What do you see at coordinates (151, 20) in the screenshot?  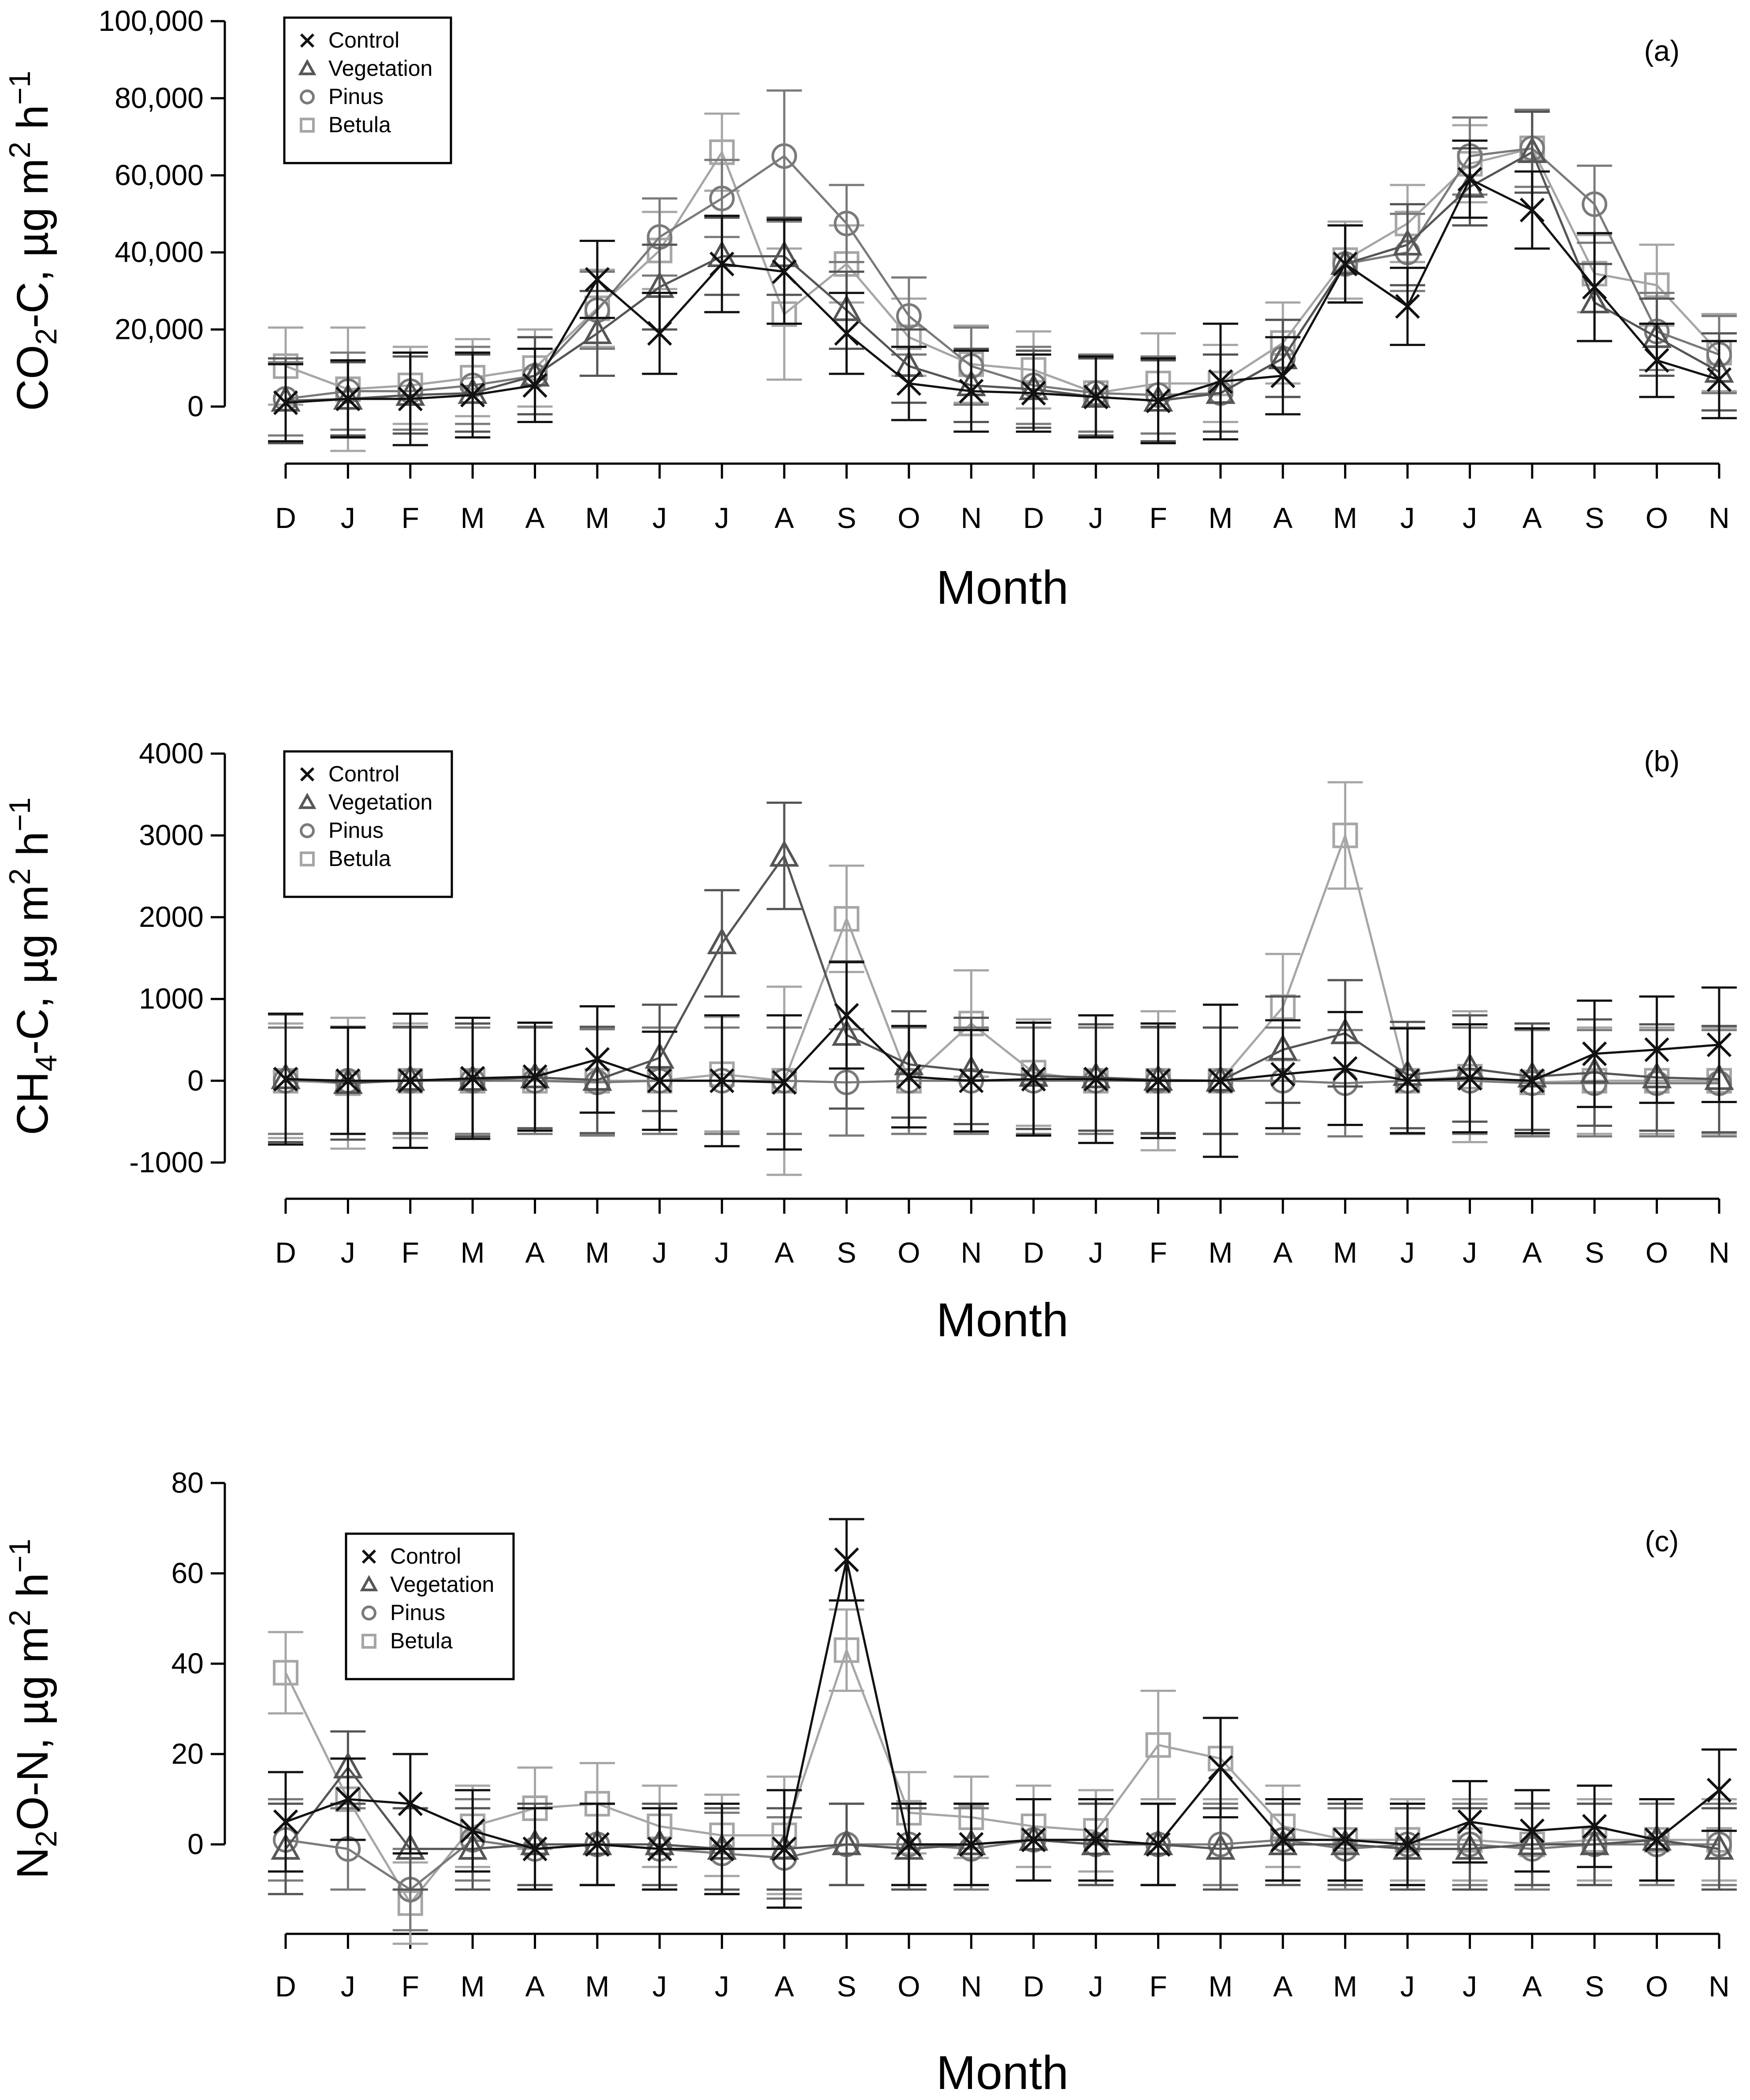 I see `y-tick-label: 100,000` at bounding box center [151, 20].